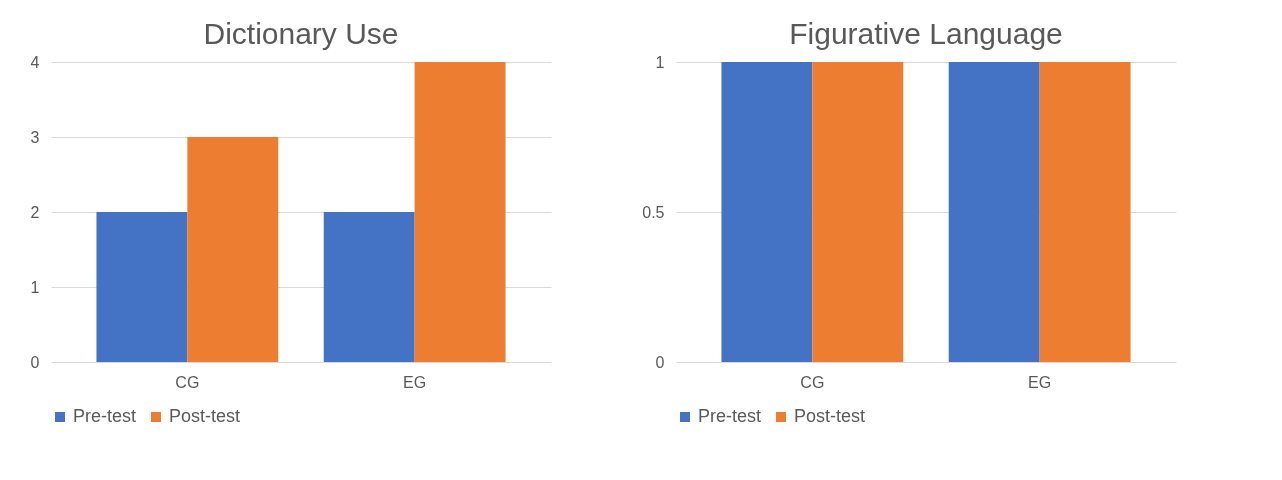 Image resolution: width=1282 pixels, height=480 pixels. Describe the element at coordinates (926, 33) in the screenshot. I see `chart-title: Figurative Language` at that location.